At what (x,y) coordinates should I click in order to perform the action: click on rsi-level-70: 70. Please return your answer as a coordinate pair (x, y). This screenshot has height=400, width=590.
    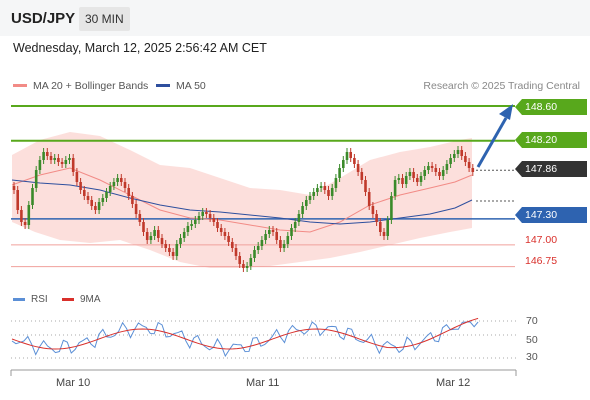
    Looking at the image, I should click on (532, 321).